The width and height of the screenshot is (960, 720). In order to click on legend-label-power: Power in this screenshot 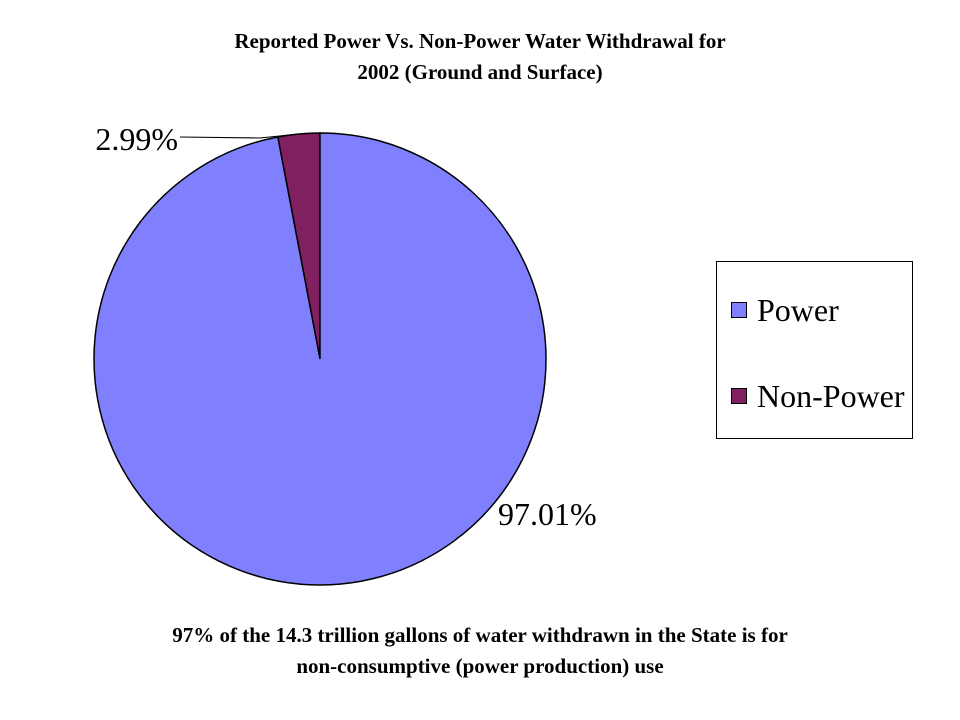, I will do `click(798, 310)`.